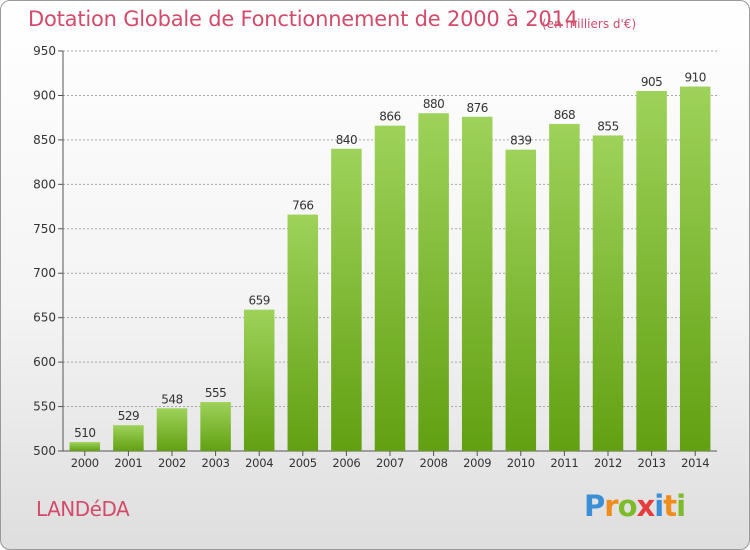 This screenshot has height=550, width=750. Describe the element at coordinates (646, 506) in the screenshot. I see `logo-letter: x` at that location.